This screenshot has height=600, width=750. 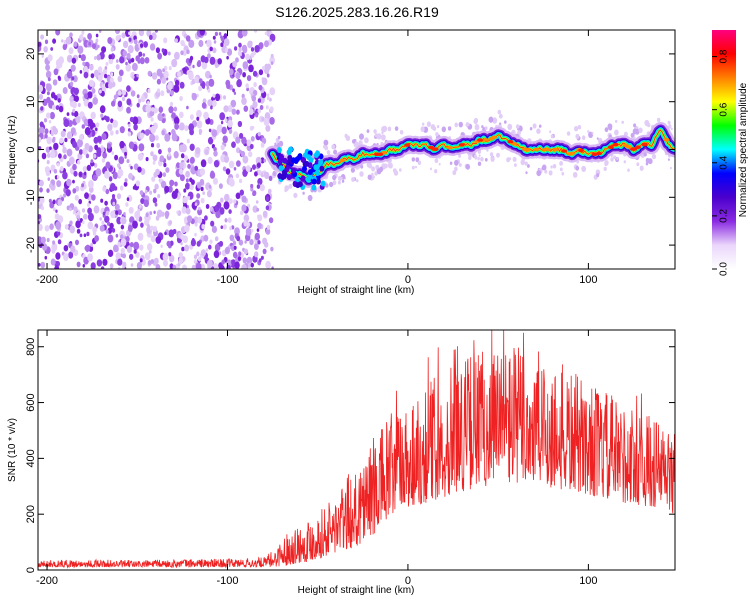 What do you see at coordinates (314, 187) in the screenshot?
I see `onset-blob` at bounding box center [314, 187].